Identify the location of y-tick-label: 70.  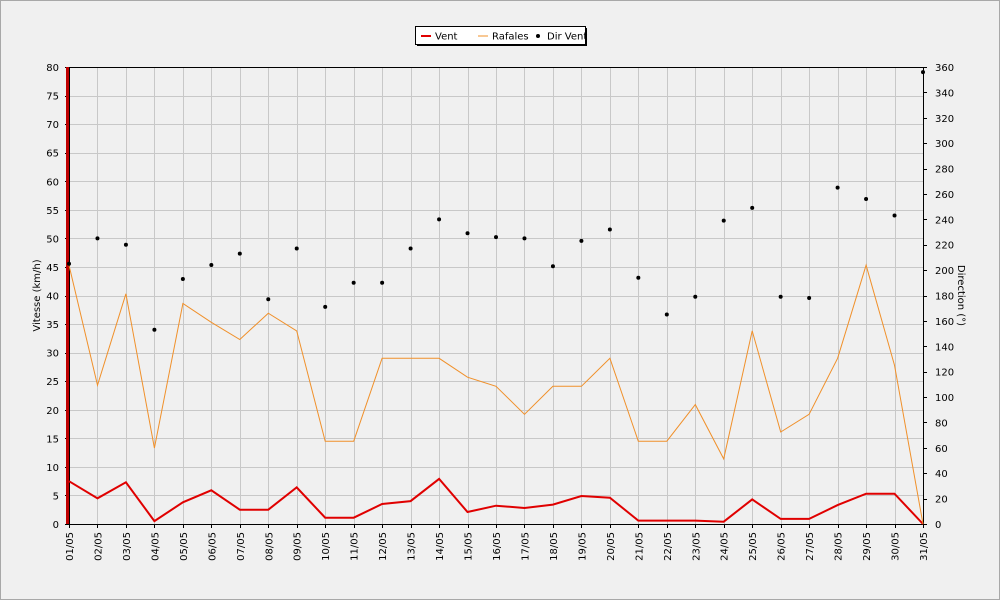
(52, 125).